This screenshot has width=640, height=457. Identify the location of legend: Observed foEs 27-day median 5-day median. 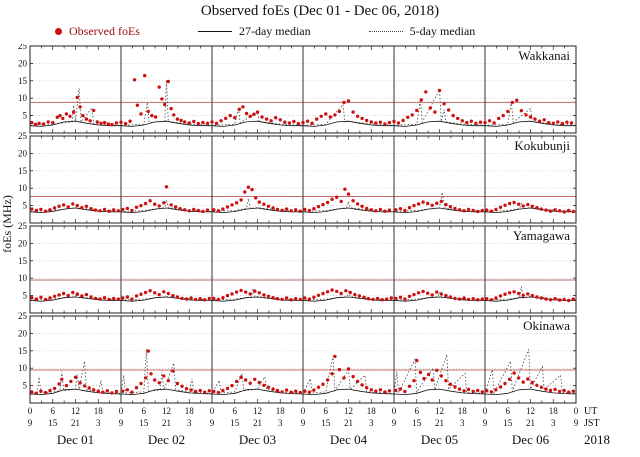
(265, 31).